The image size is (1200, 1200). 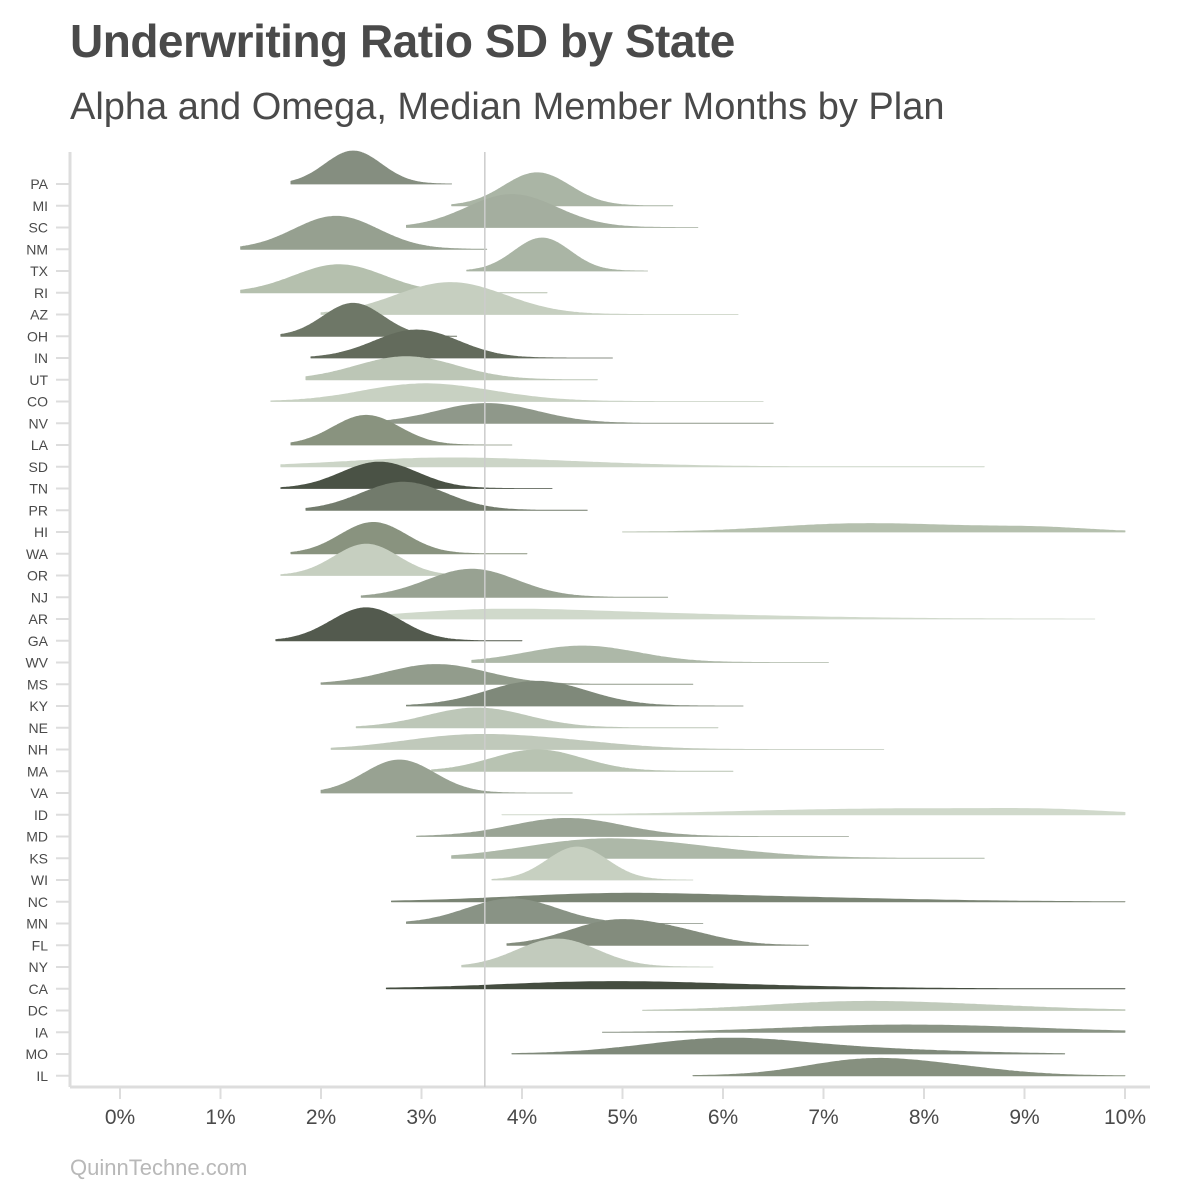 I want to click on ridge-ar, so click(x=718, y=614).